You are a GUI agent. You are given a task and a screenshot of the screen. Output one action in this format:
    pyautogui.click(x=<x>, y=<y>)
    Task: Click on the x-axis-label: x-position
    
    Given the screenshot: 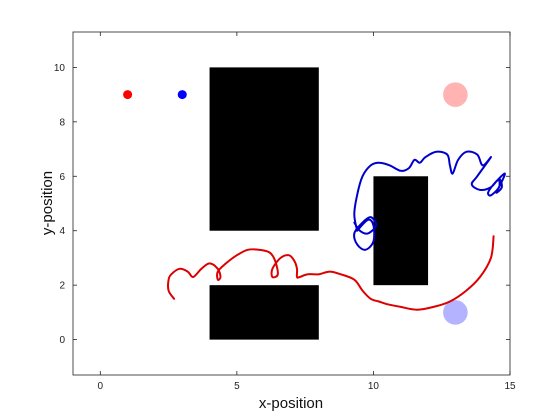 What is the action you would take?
    pyautogui.click(x=291, y=403)
    